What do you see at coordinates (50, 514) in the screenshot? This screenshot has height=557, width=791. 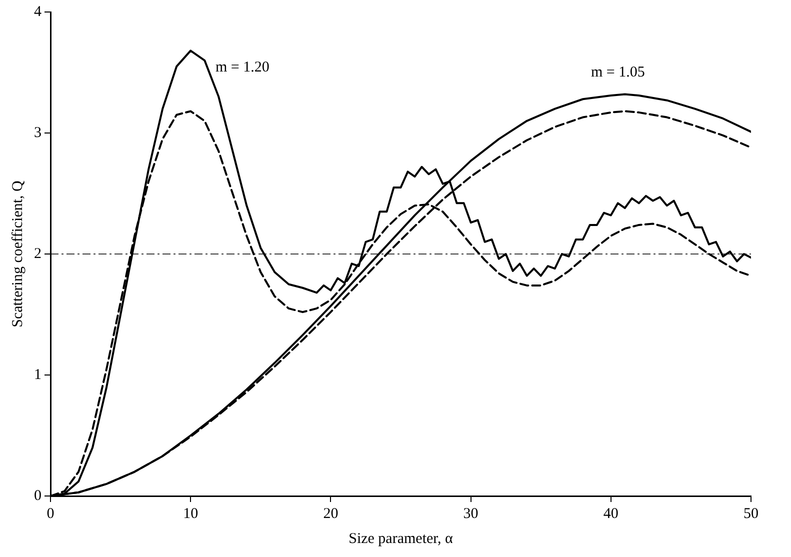 I see `x-tick-label: 0` at bounding box center [50, 514].